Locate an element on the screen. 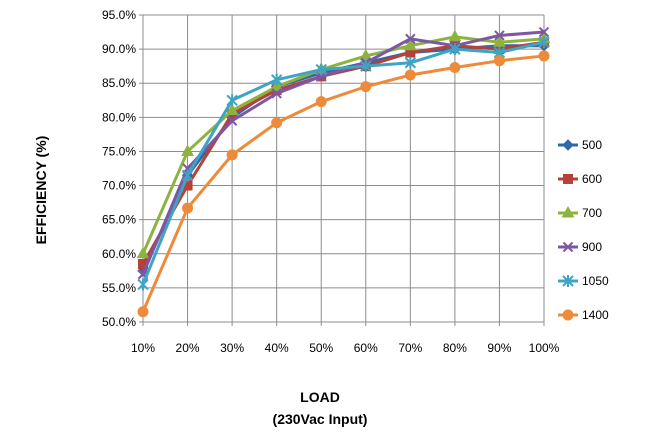  x-axis-title: LOAD is located at coordinates (320, 397).